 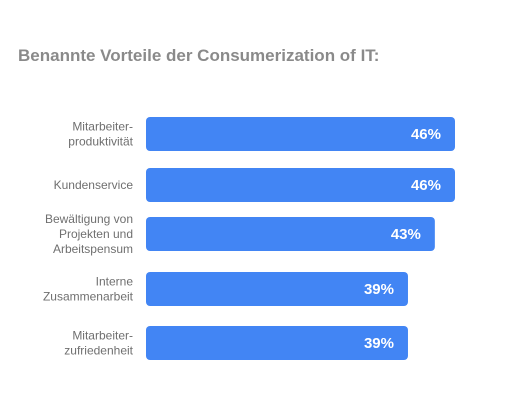 What do you see at coordinates (426, 134) in the screenshot?
I see `bar-value-label-0: 46%` at bounding box center [426, 134].